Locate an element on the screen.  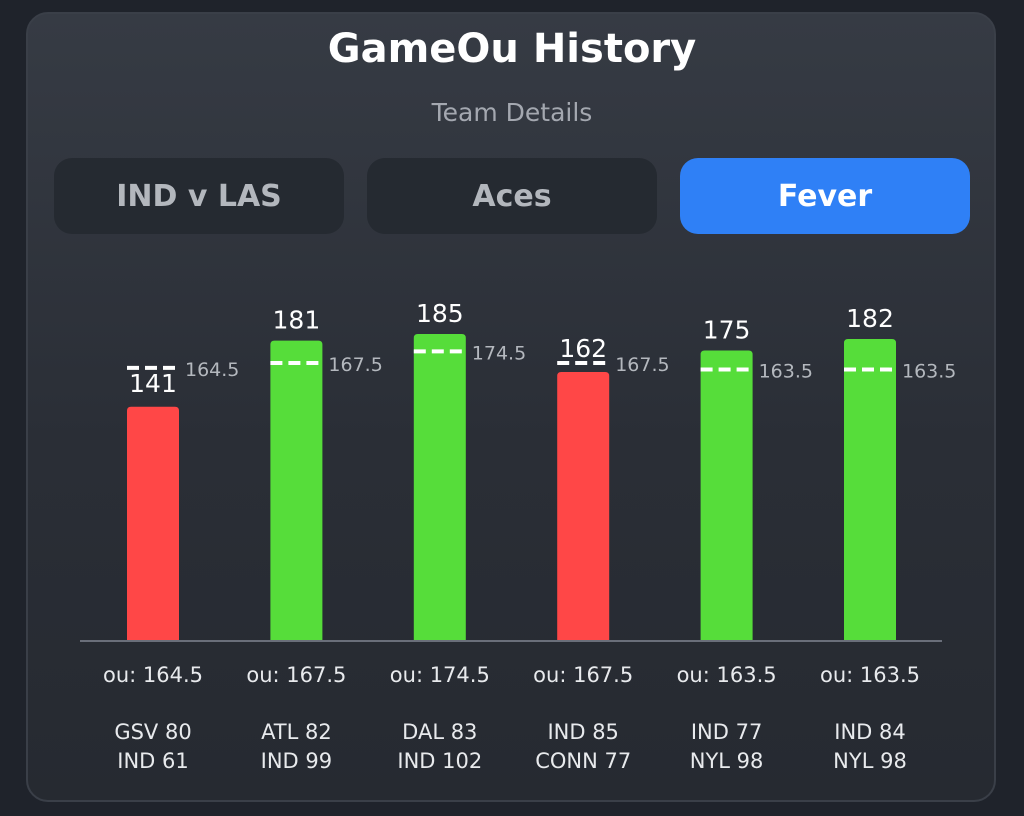
tab-aces: Aces is located at coordinates (512, 196).